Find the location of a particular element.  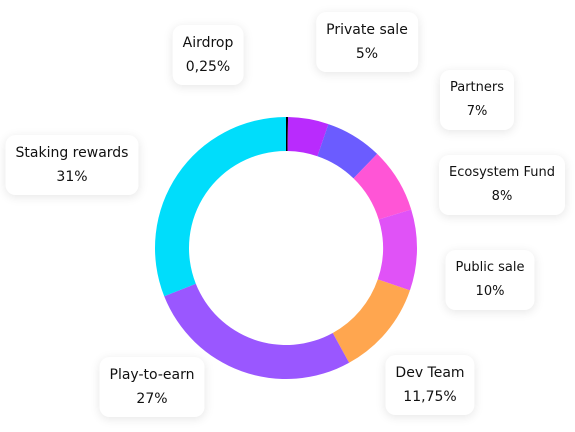

label-box: Ecosystem Fund 8% is located at coordinates (502, 185).